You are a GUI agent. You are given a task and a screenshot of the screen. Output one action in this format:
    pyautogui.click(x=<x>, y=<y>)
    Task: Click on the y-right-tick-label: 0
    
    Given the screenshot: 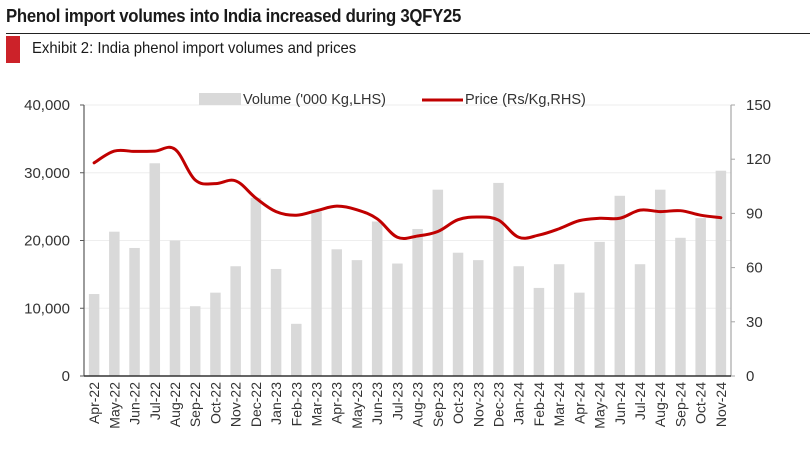 What is the action you would take?
    pyautogui.click(x=750, y=376)
    